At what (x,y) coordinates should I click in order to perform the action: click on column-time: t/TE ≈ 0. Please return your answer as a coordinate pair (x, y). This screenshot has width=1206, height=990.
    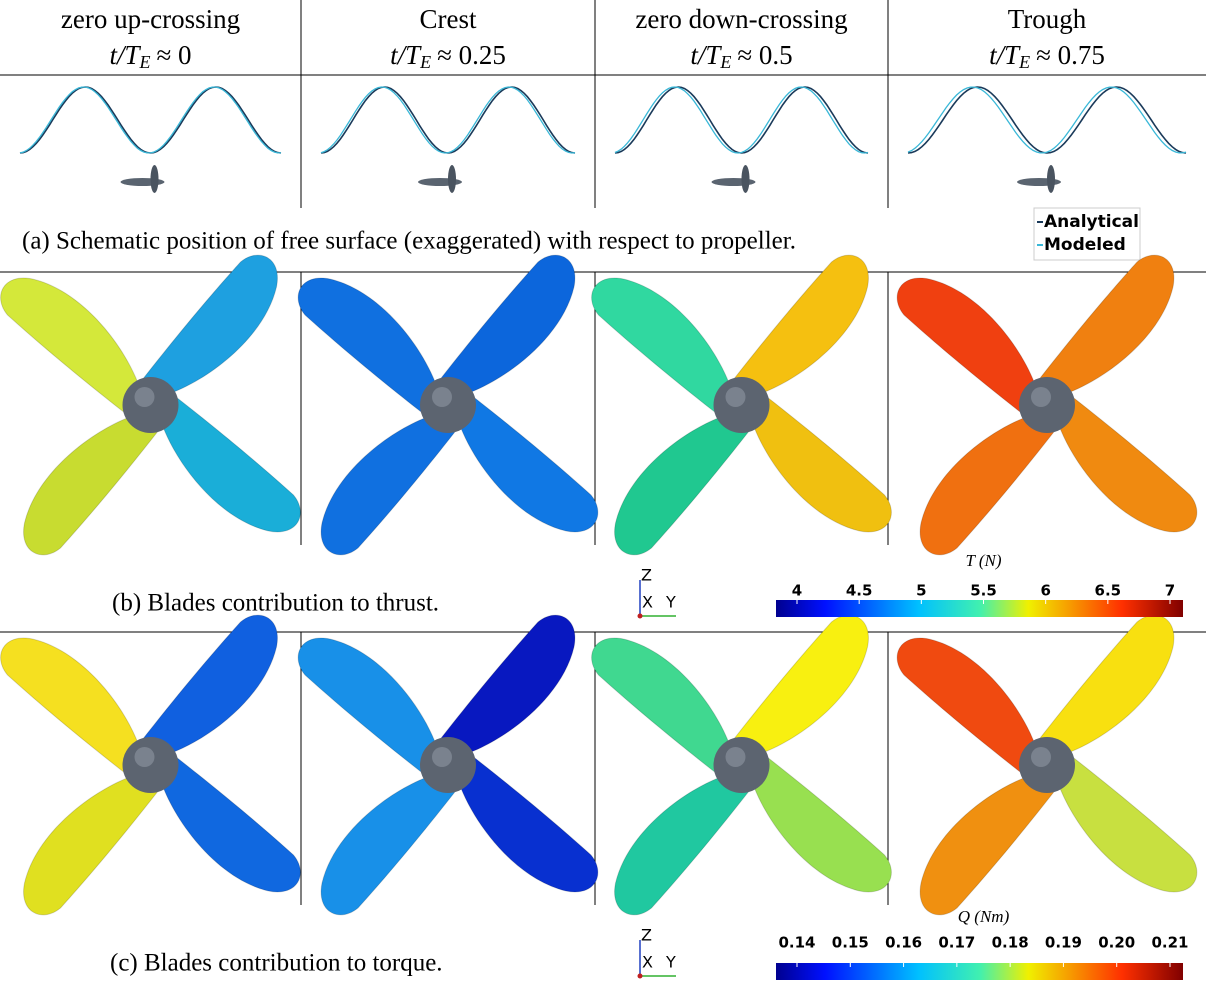
    Looking at the image, I should click on (150, 56).